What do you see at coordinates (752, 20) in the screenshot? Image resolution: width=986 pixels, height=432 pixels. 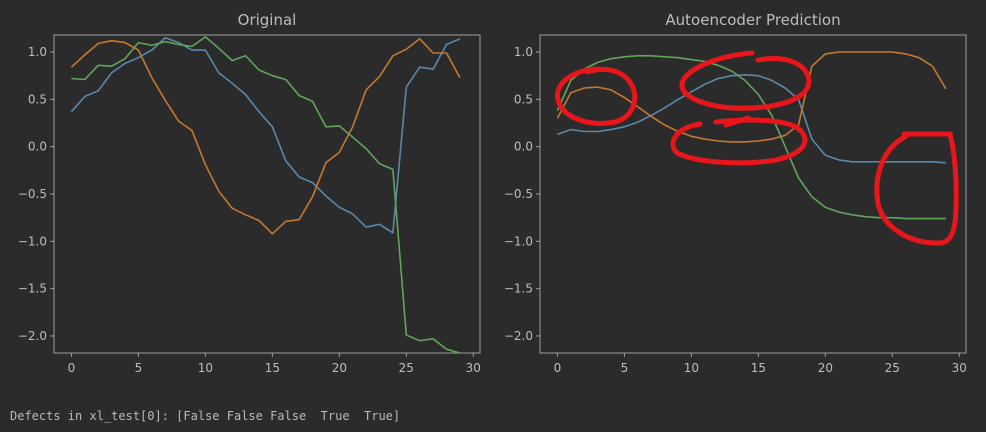 I see `subplot-title-autoencoder-prediction: Autoencoder Prediction` at bounding box center [752, 20].